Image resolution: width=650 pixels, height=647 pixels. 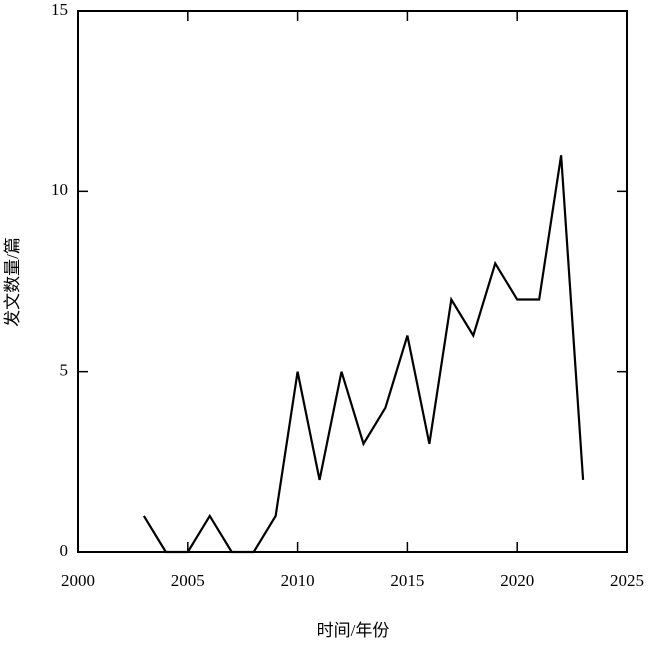 What do you see at coordinates (627, 580) in the screenshot?
I see `x-tick-label: 2025` at bounding box center [627, 580].